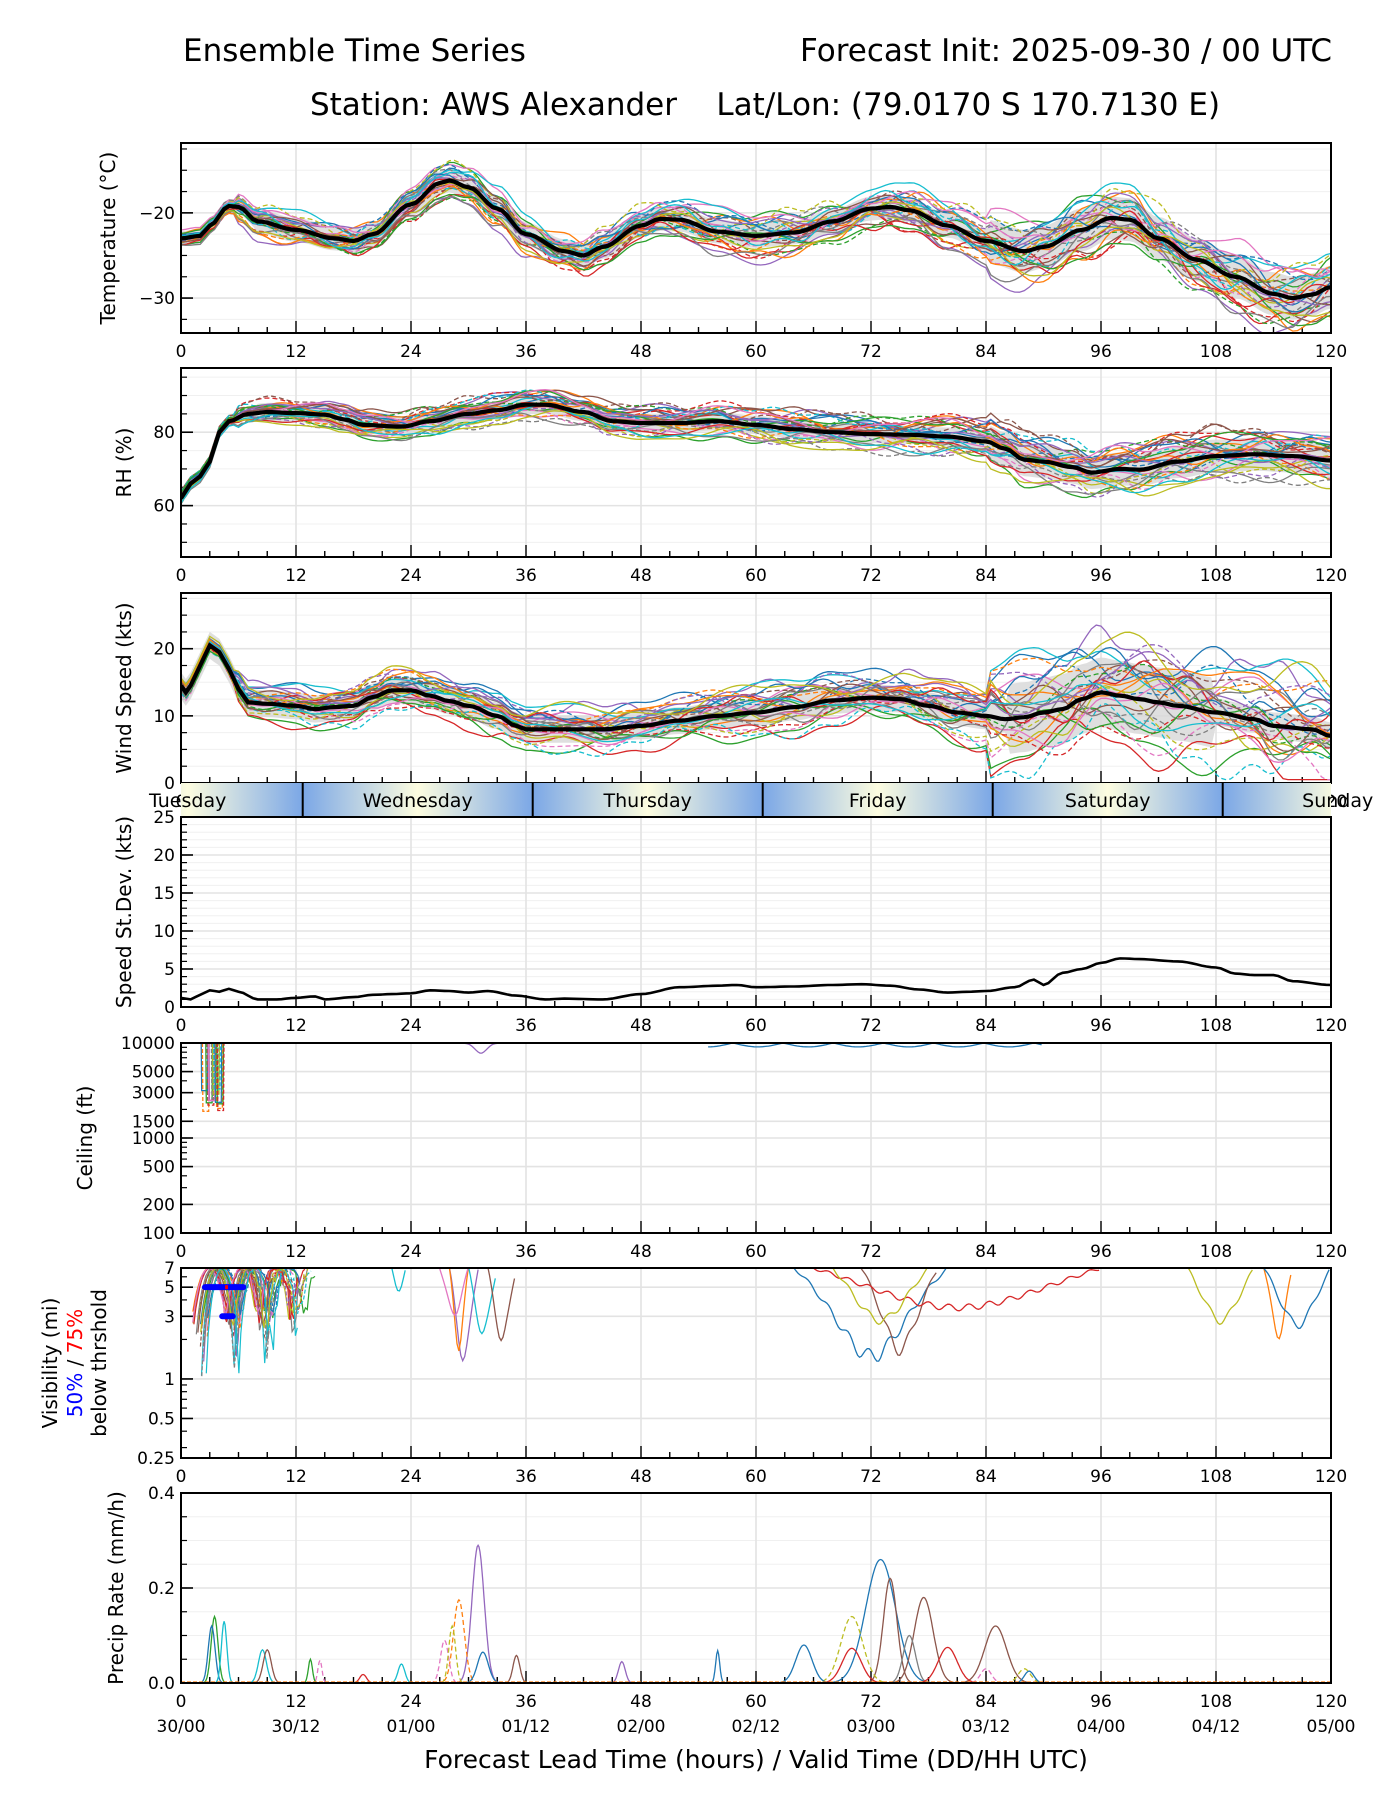  I want to click on y-axis-title: Precip Rate (mm/h), so click(116, 1588).